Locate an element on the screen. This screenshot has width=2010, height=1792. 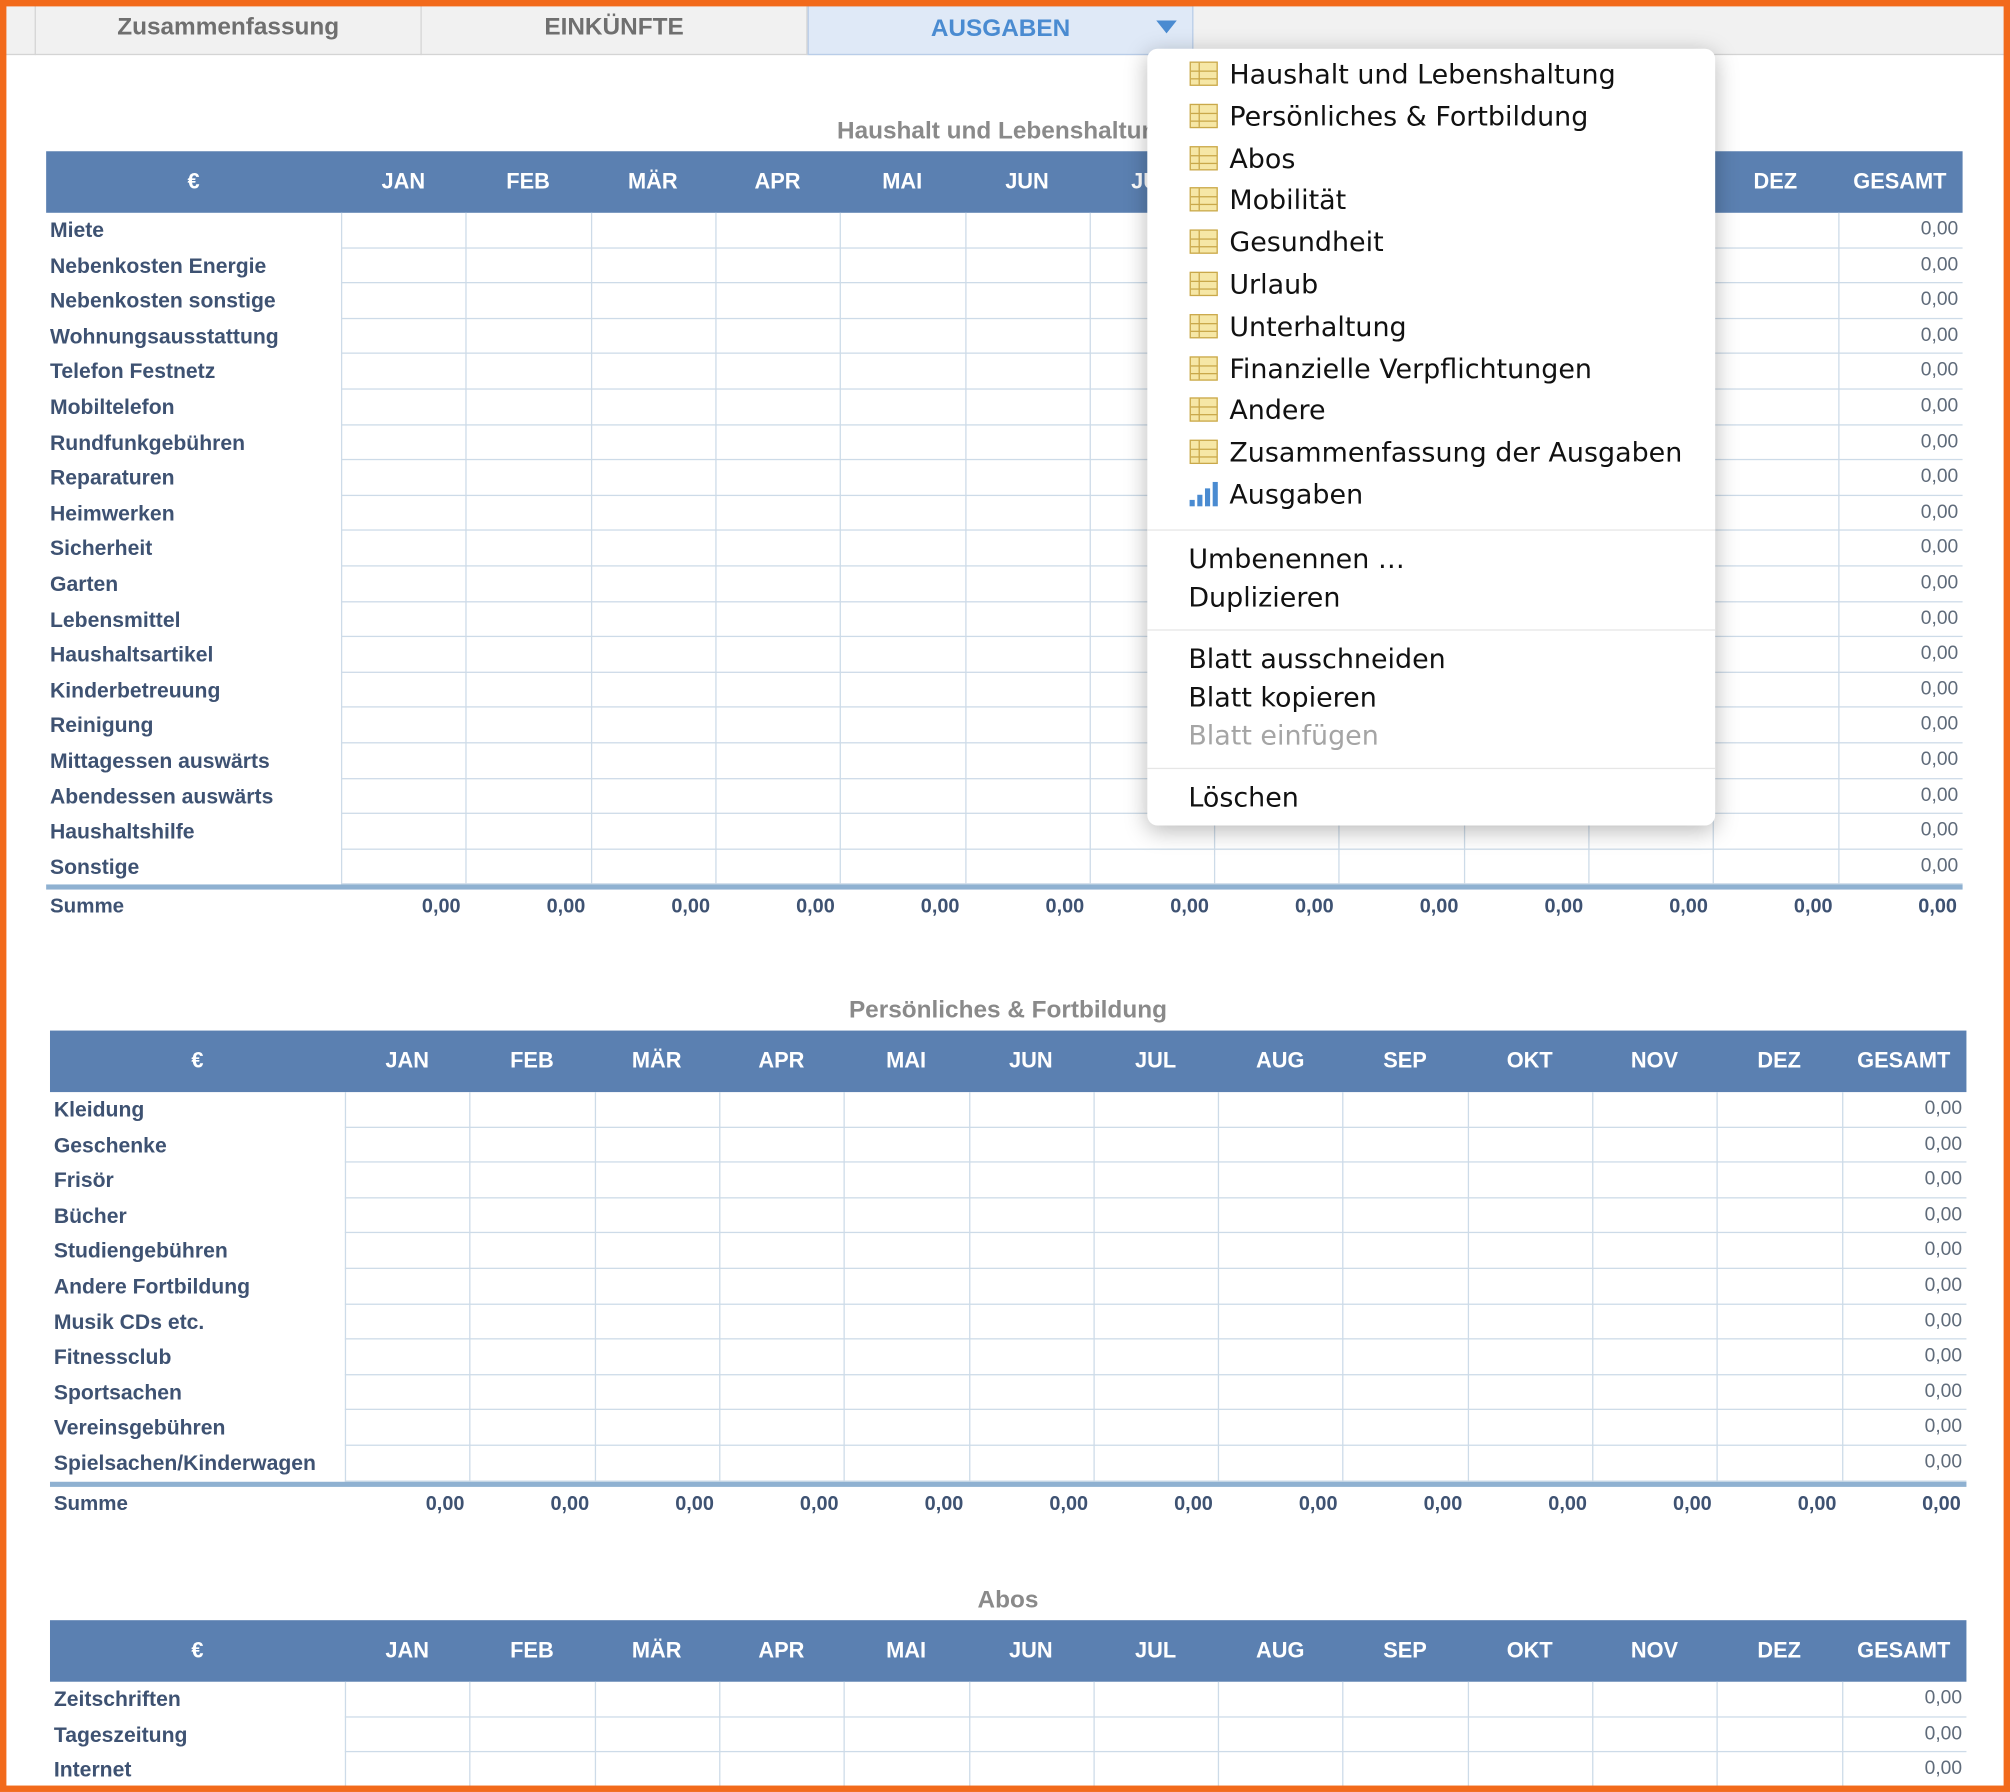
row-label: Haushaltsartikel is located at coordinates (131, 655).